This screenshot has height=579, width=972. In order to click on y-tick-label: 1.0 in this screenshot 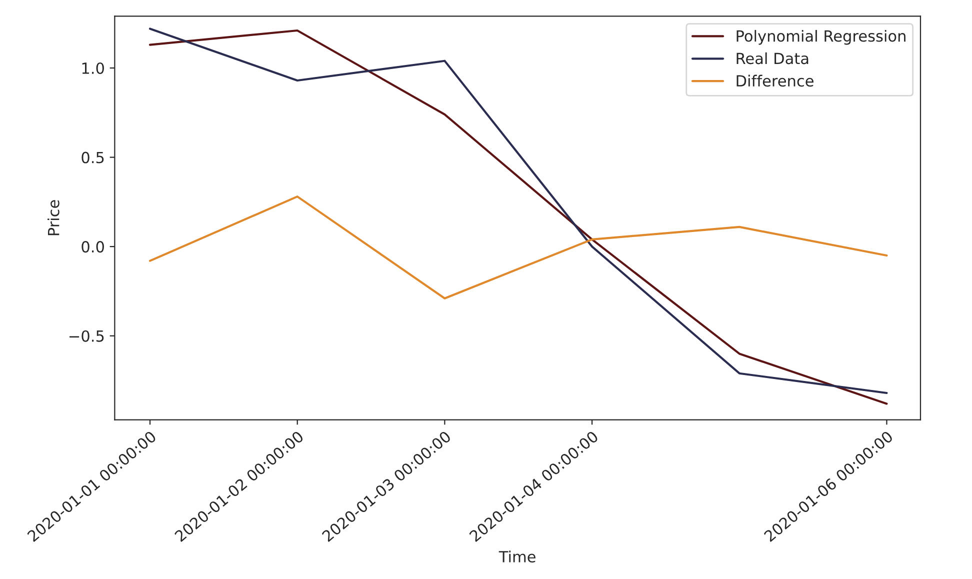, I will do `click(93, 68)`.